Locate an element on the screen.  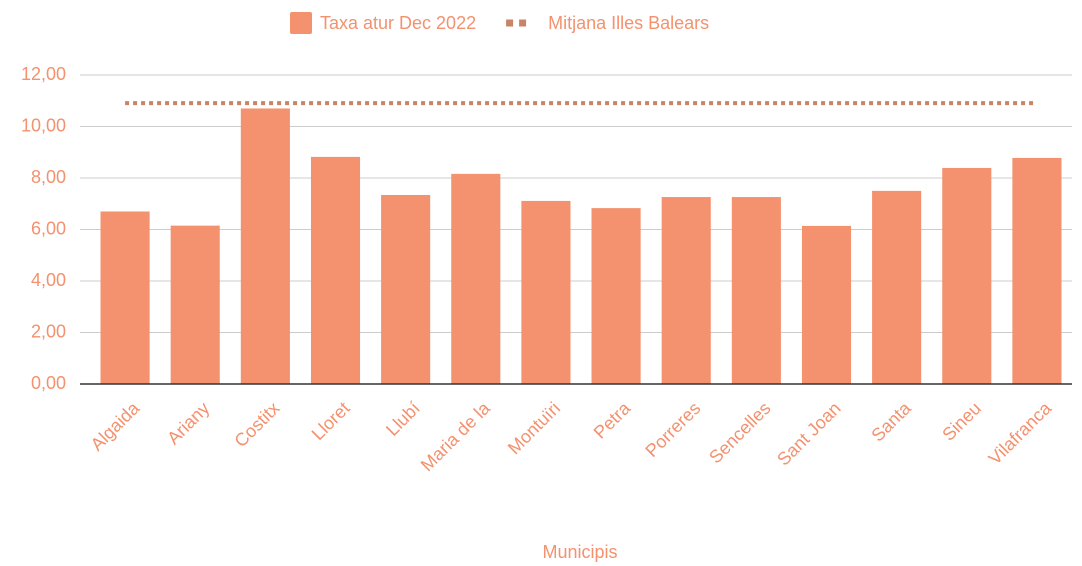
y-tick-label: 8,00 is located at coordinates (48, 177).